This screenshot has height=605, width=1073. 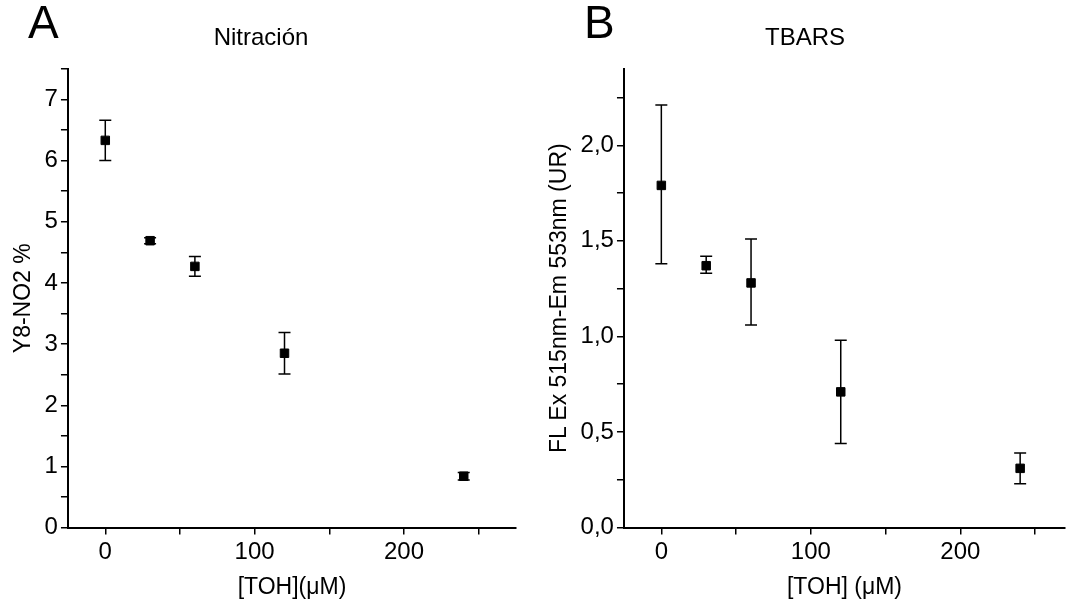 What do you see at coordinates (51, 465) in the screenshot?
I see `y-tick-label: 1` at bounding box center [51, 465].